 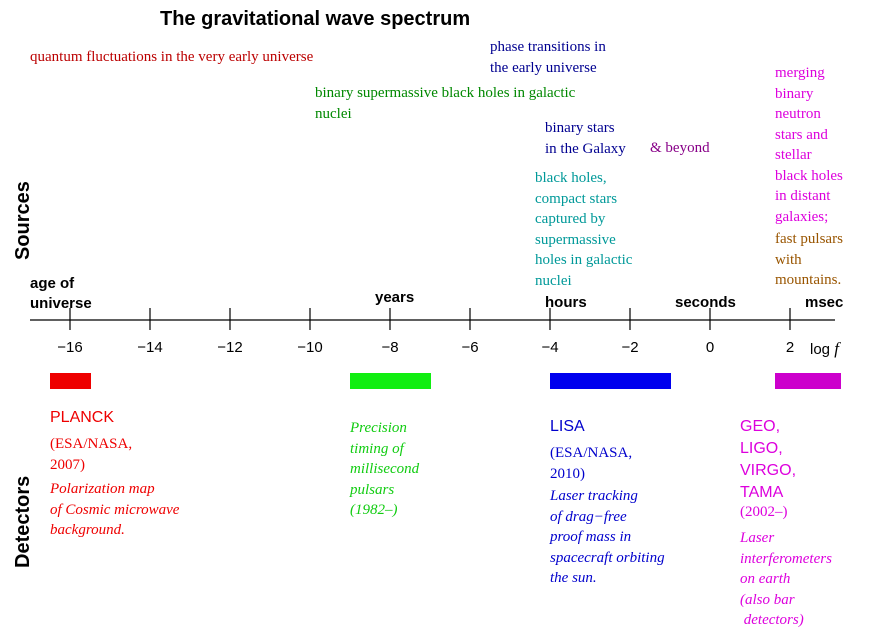 I want to click on timescale-msec: msec, so click(x=824, y=302).